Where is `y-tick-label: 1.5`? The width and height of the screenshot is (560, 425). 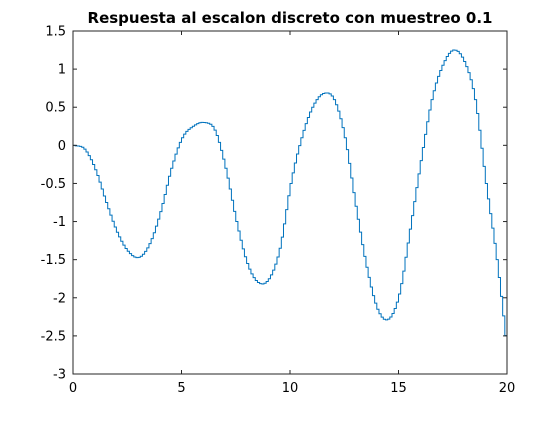
y-tick-label: 1.5 is located at coordinates (55, 32).